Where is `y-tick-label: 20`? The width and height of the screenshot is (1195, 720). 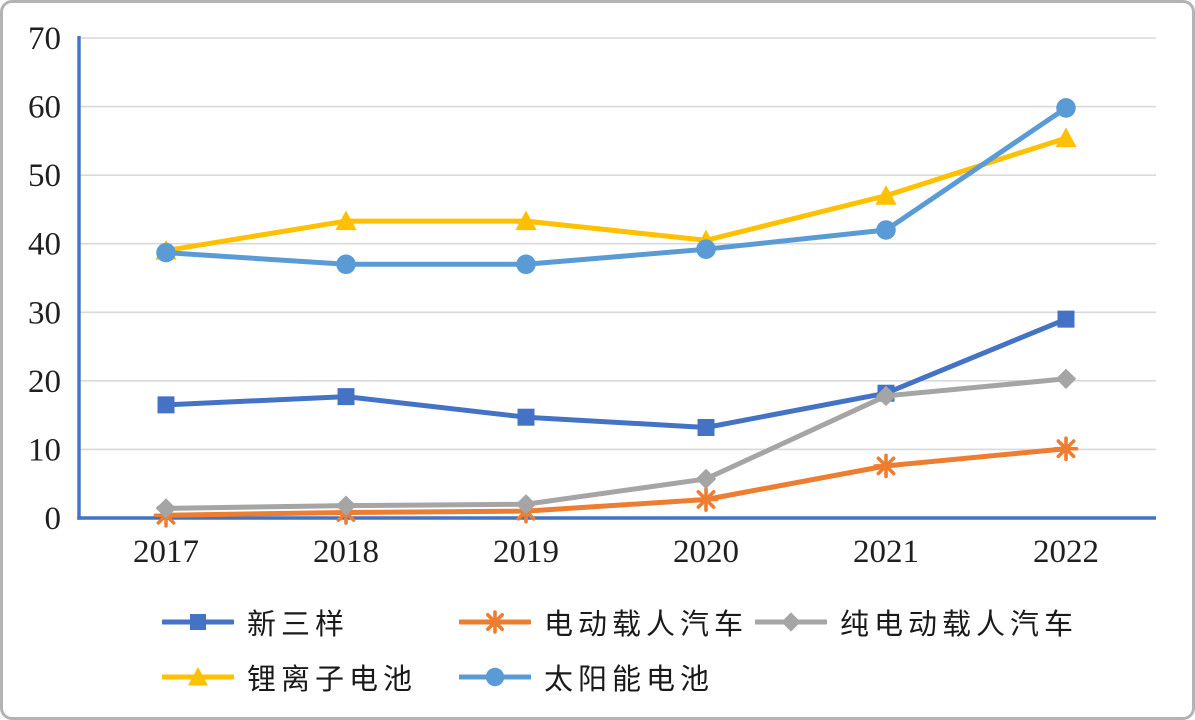
y-tick-label: 20 is located at coordinates (44, 382).